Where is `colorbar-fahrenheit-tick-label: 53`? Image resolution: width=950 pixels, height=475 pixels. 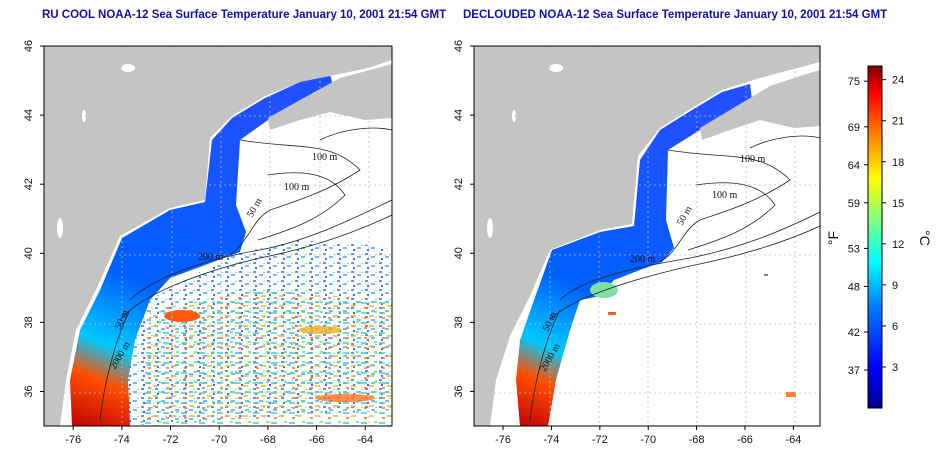 colorbar-fahrenheit-tick-label: 53 is located at coordinates (854, 249).